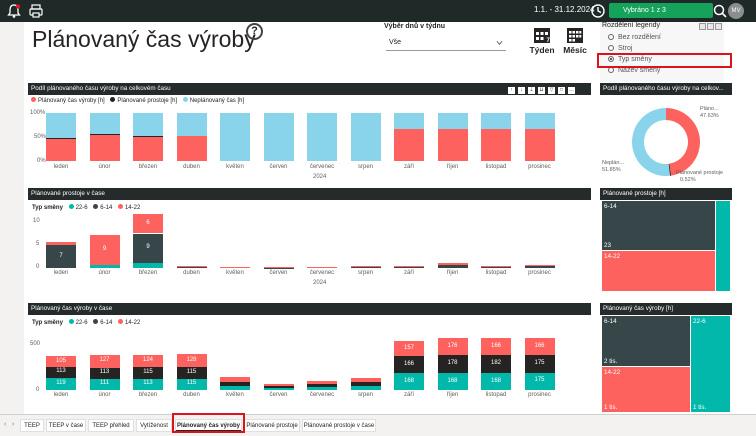 This screenshot has width=756, height=436. Describe the element at coordinates (718, 26) in the screenshot. I see `more-options-icon` at that location.